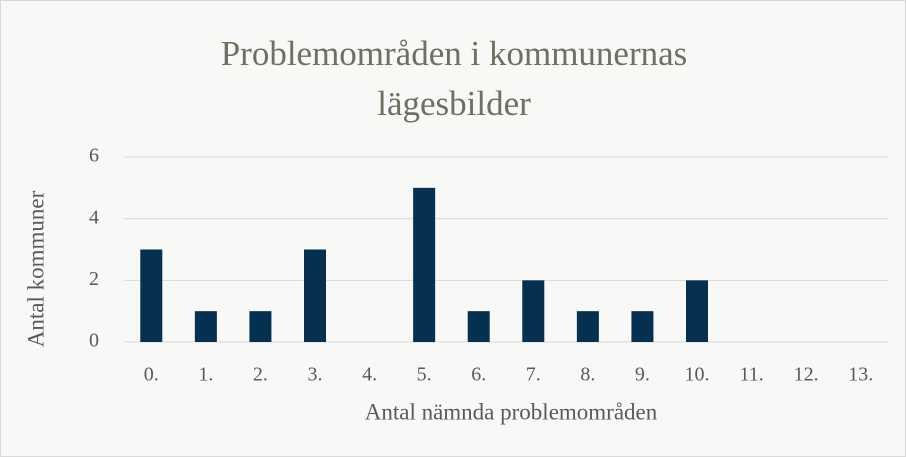  What do you see at coordinates (94, 279) in the screenshot?
I see `y-tick-label: 2` at bounding box center [94, 279].